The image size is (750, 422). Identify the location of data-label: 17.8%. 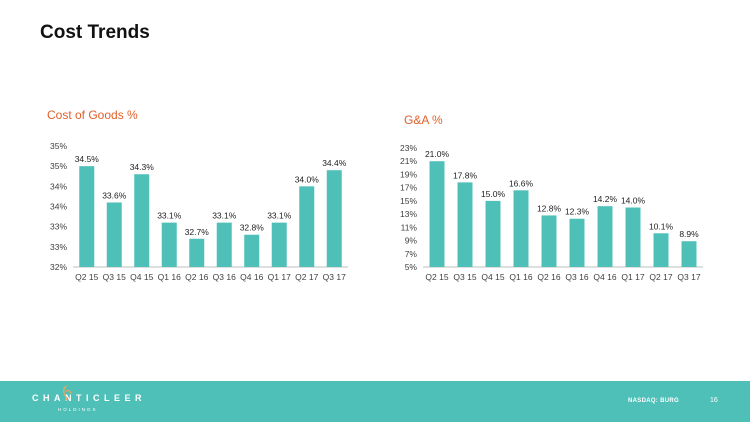
(465, 175).